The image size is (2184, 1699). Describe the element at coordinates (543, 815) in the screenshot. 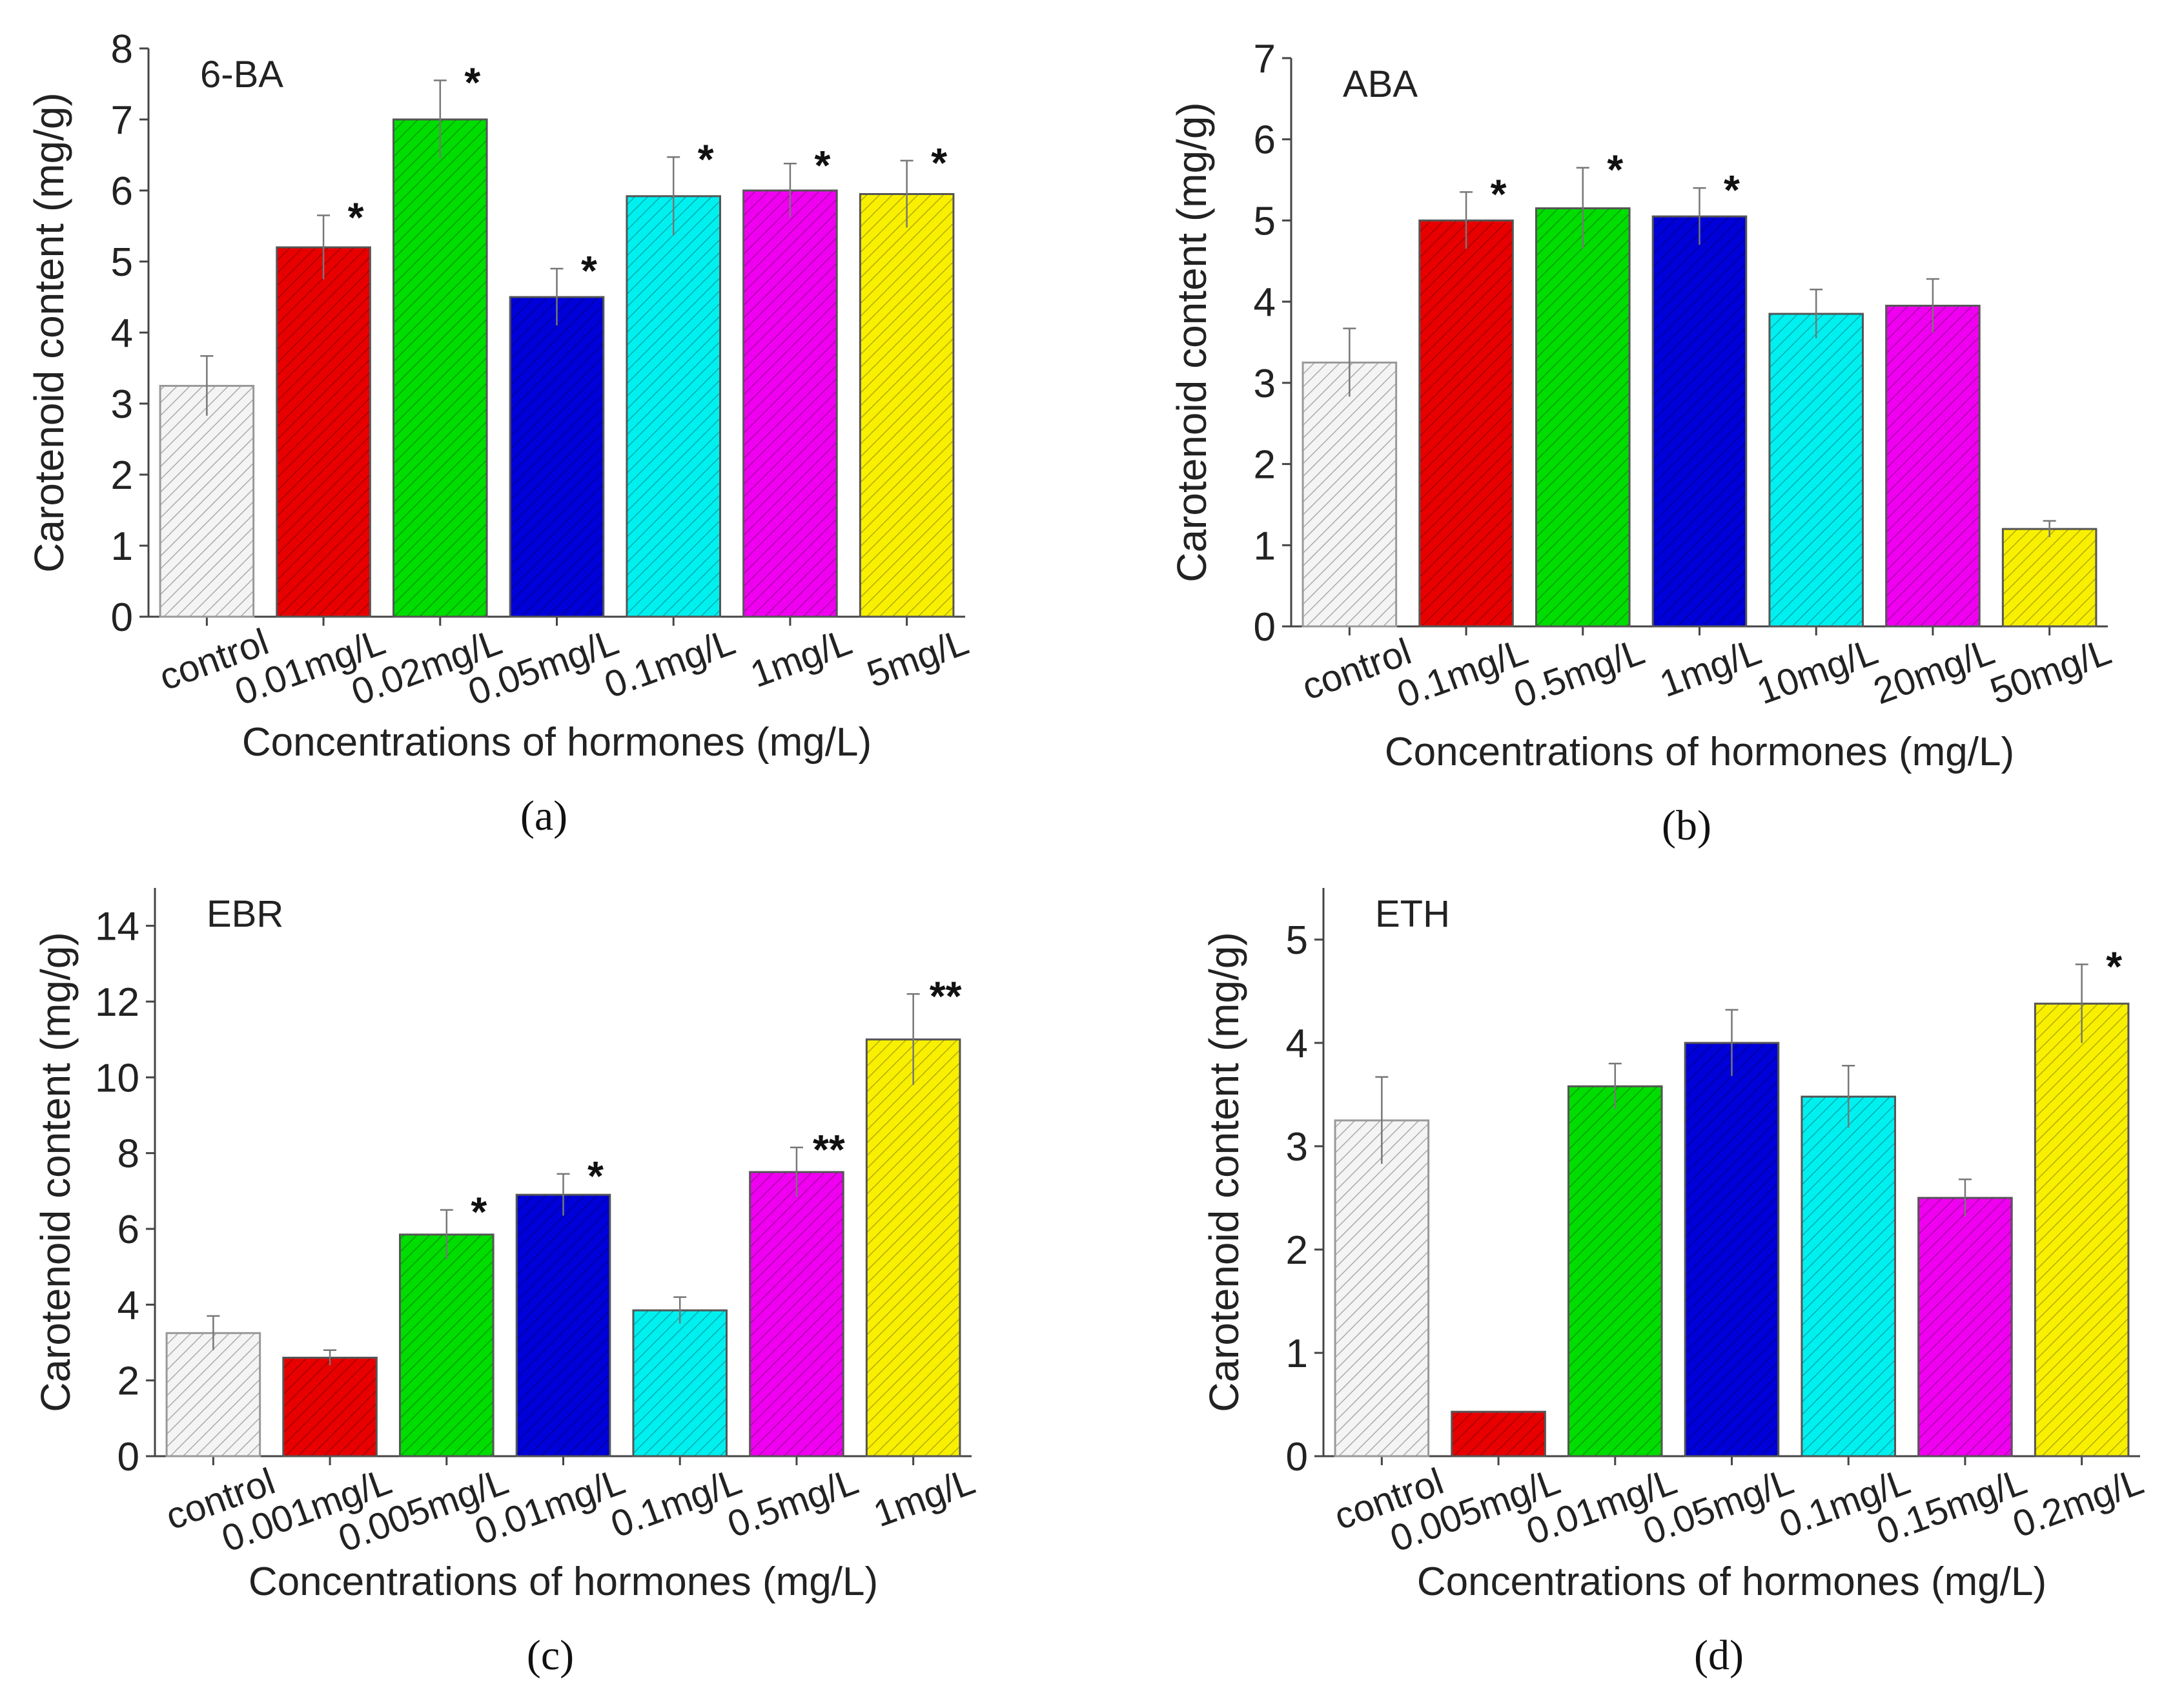

I see `panel-label: (a)` at that location.